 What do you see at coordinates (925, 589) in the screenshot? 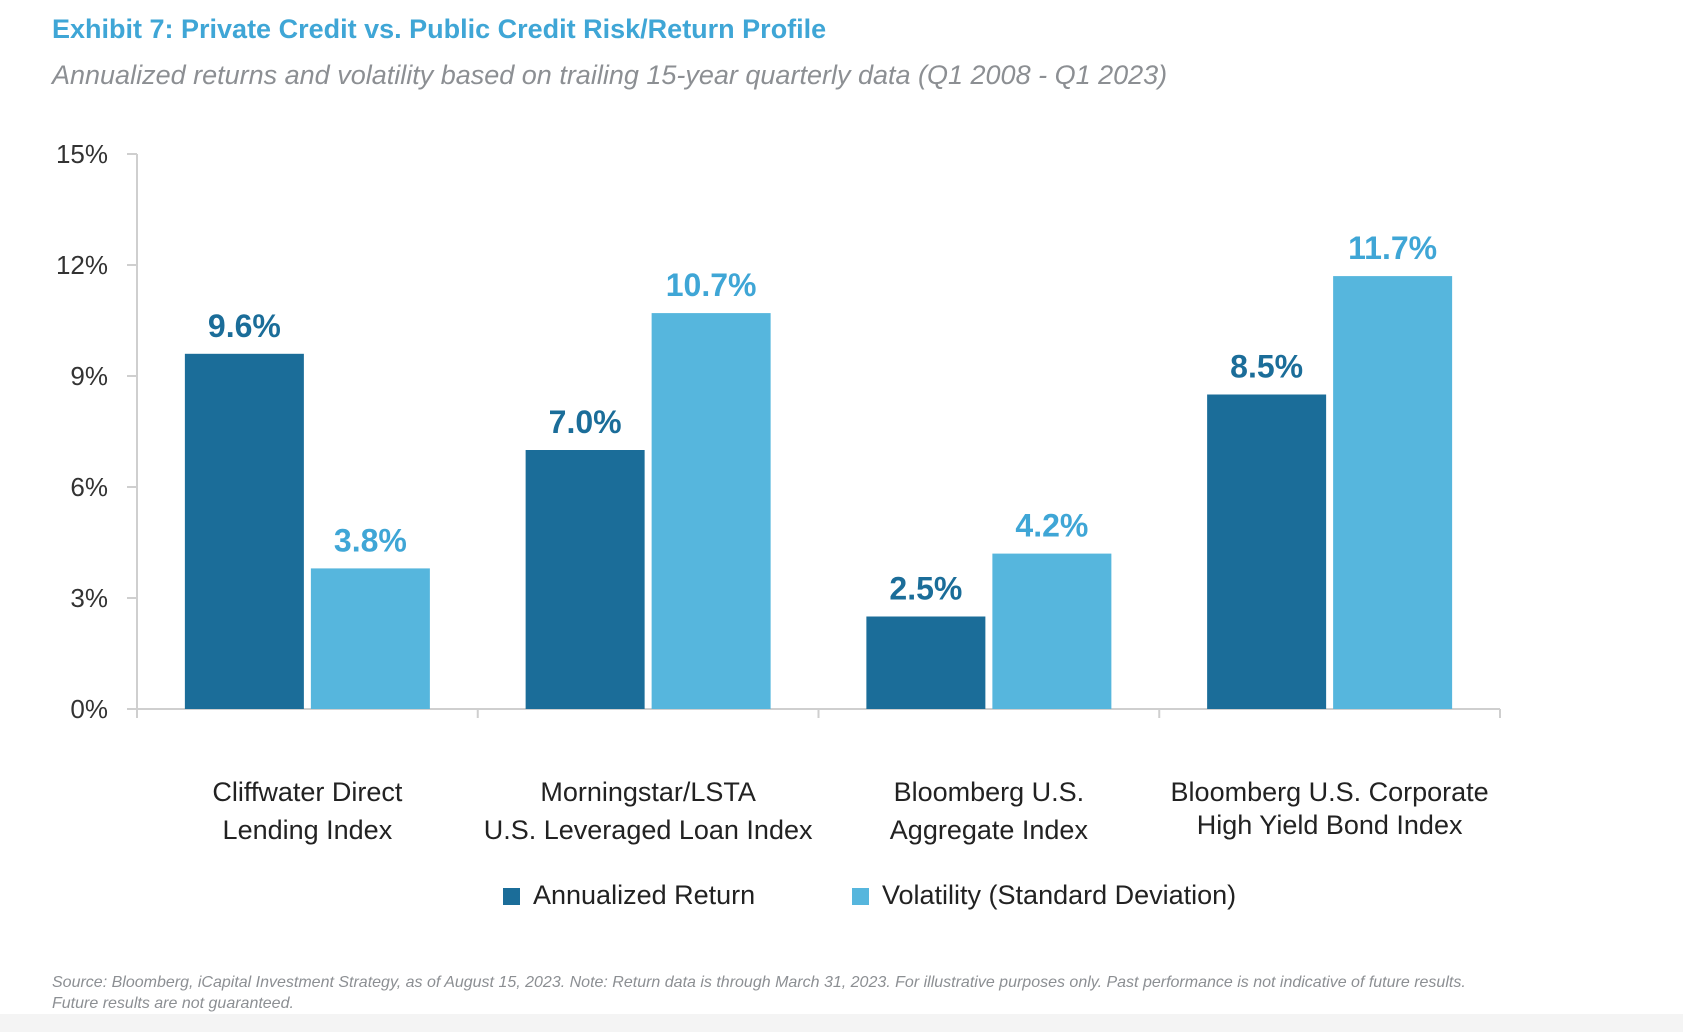
I see `return-value-label: 2.5%` at bounding box center [925, 589].